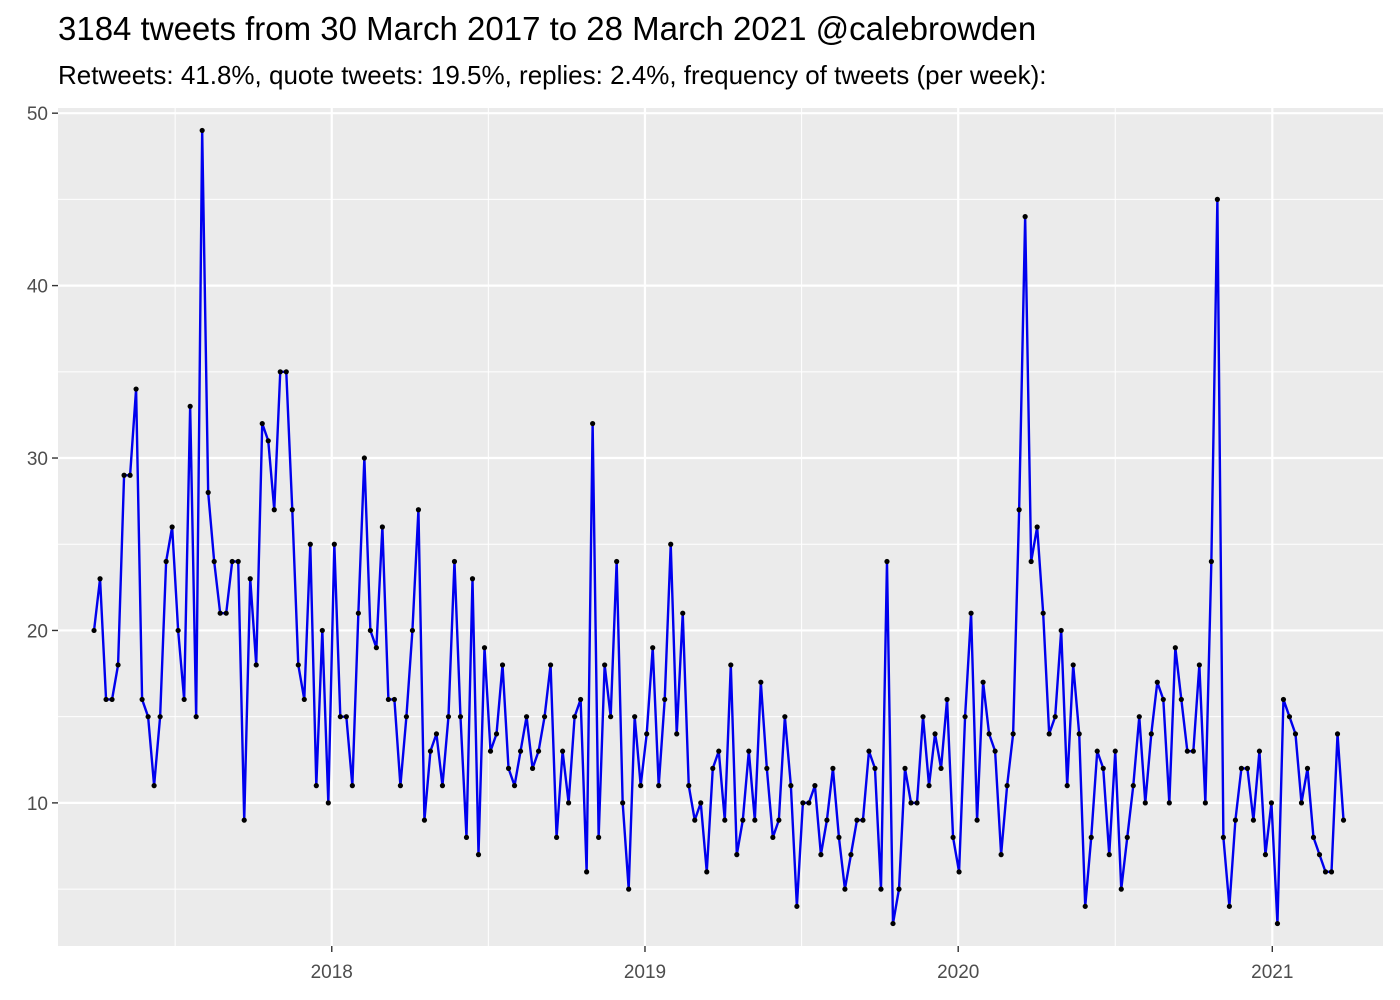  What do you see at coordinates (958, 972) in the screenshot?
I see `x-tick-label: 2020` at bounding box center [958, 972].